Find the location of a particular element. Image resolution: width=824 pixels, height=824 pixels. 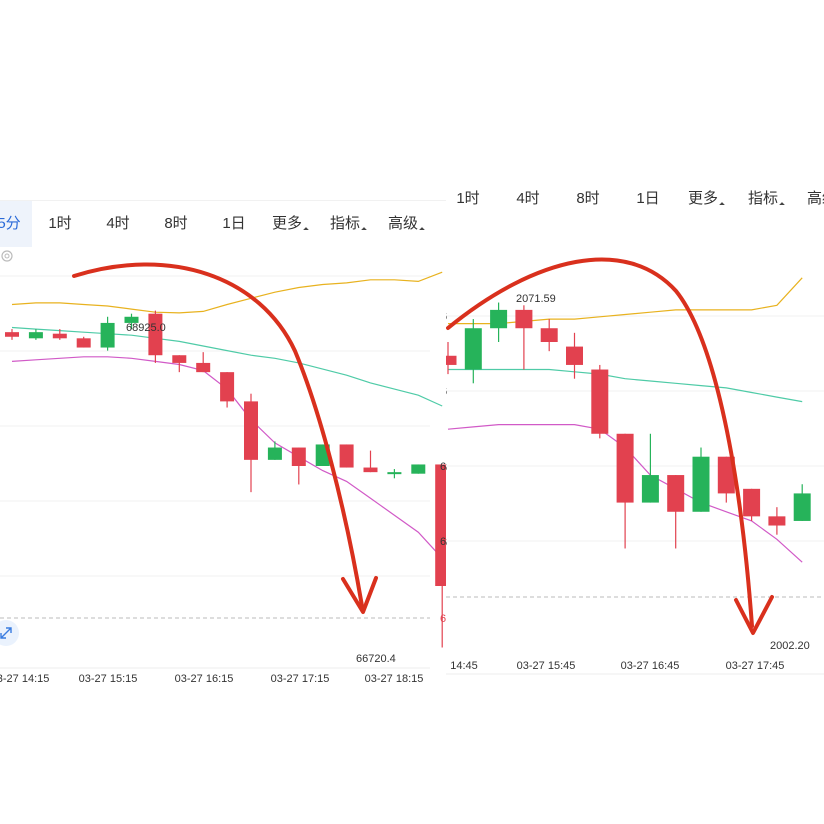

x-tick-label: 03-27 14:15 is located at coordinates (24, 679).